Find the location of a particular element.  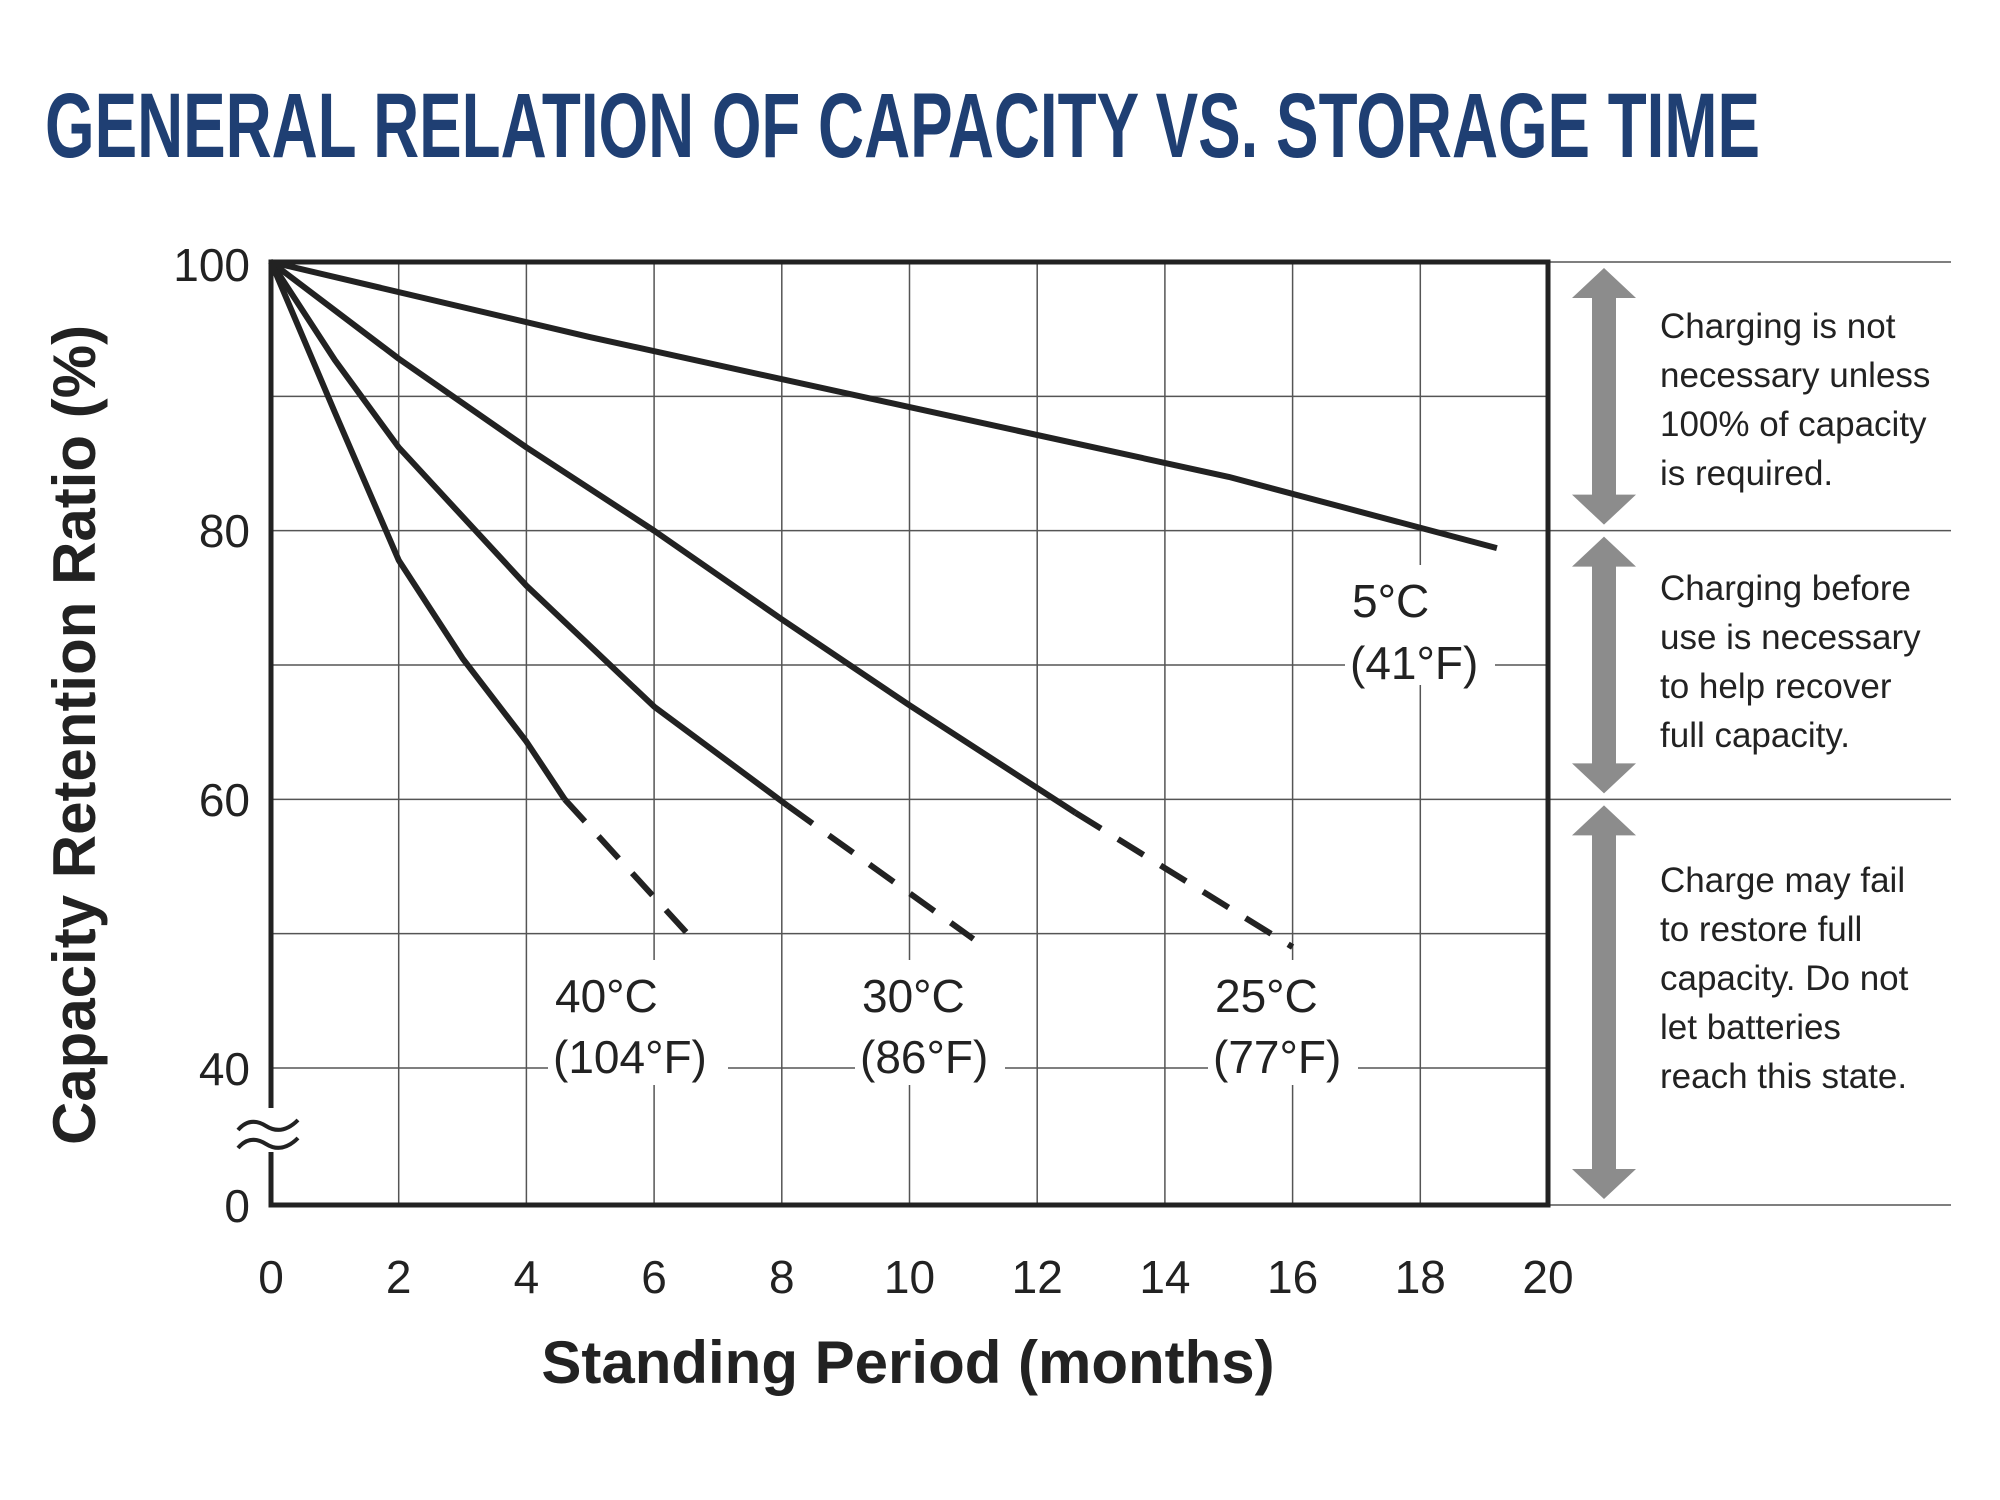

zone-note-line: to help recover is located at coordinates (1776, 686).